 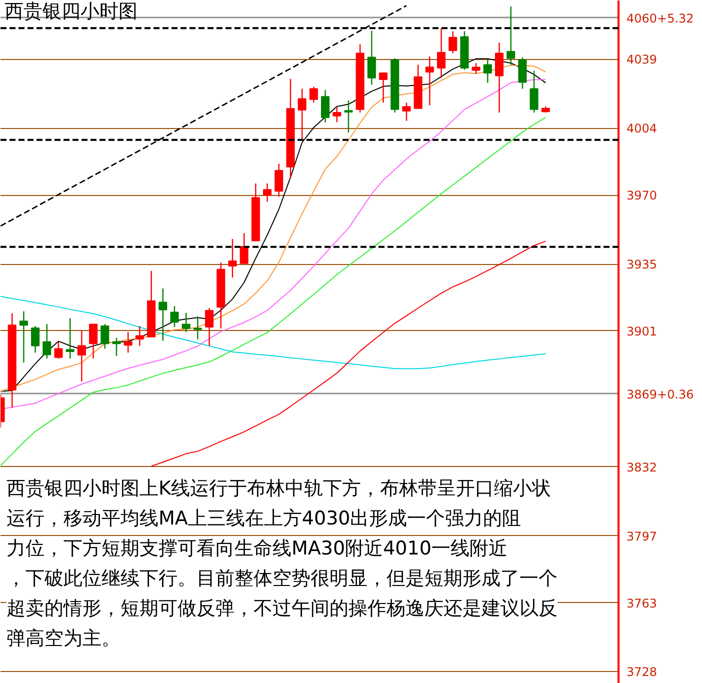 I want to click on annotation: ，下破此位继续下行。目前整体空势很明显，但是短期形成了一个, so click(x=282, y=579).